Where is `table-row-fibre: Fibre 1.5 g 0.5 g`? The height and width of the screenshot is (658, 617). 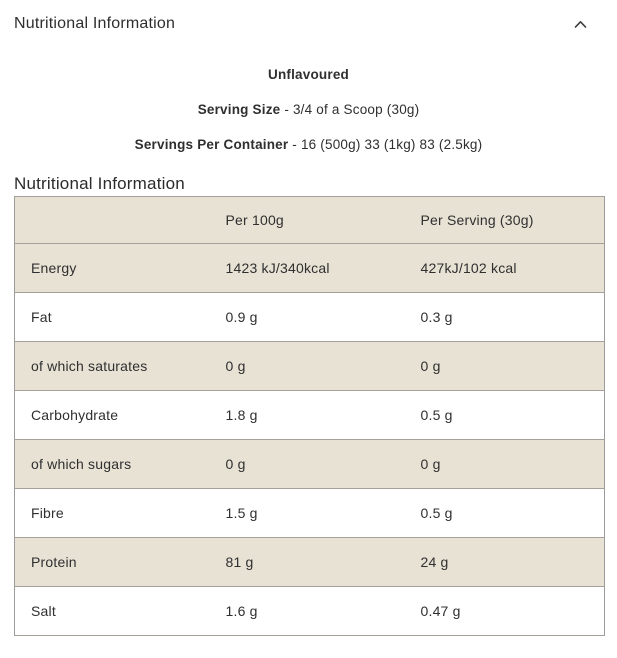 table-row-fibre: Fibre 1.5 g 0.5 g is located at coordinates (309, 513).